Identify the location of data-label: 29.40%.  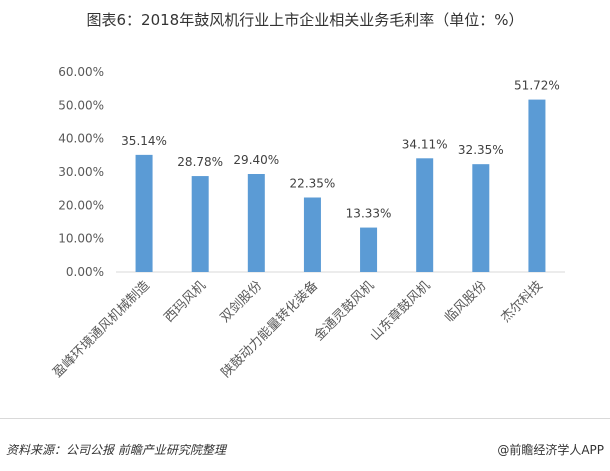
(256, 160).